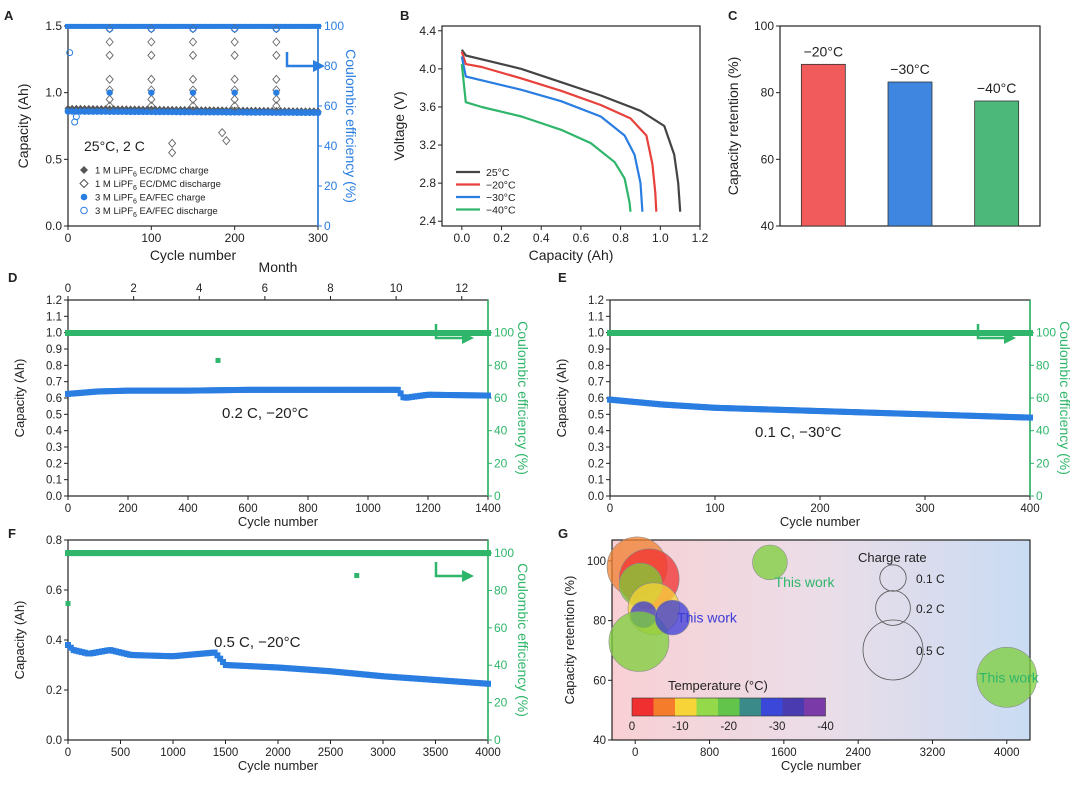 This screenshot has height=787, width=1080. I want to click on panel-c-bar, so click(910, 154).